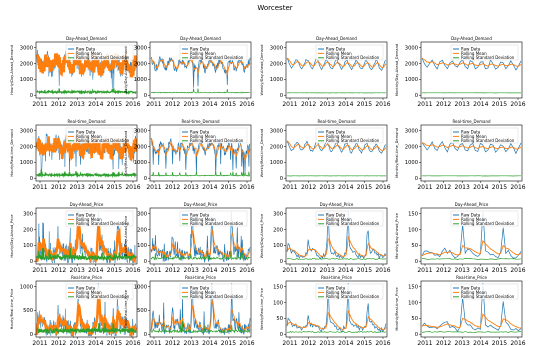  What do you see at coordinates (126, 308) in the screenshot?
I see `y-axis-label: Daily/Real-time_Price` at bounding box center [126, 308].